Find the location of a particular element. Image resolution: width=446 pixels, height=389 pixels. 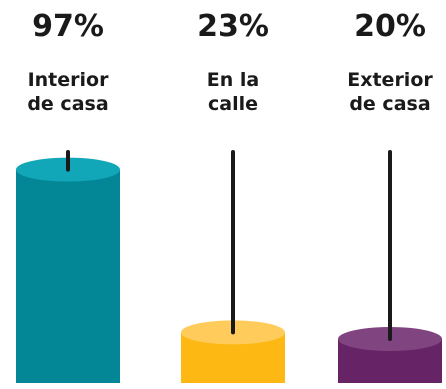

value-label: 20% is located at coordinates (390, 26).